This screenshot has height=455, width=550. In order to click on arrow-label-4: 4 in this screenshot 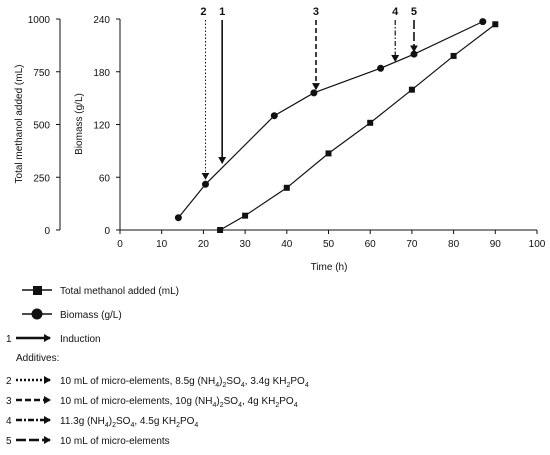, I will do `click(395, 12)`.